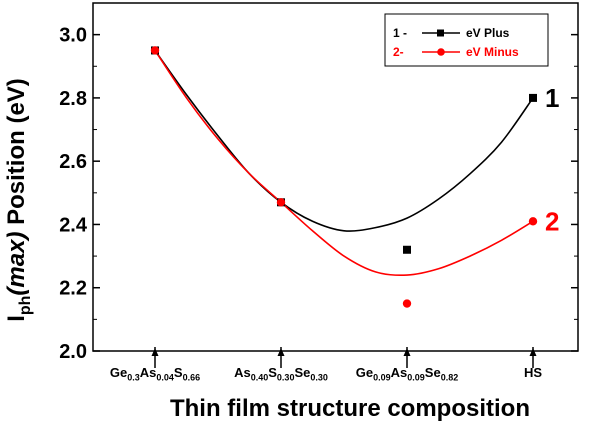 The image size is (598, 432). Describe the element at coordinates (281, 374) in the screenshot. I see `x-tick-label: As0.40S0.30Se0.30` at that location.